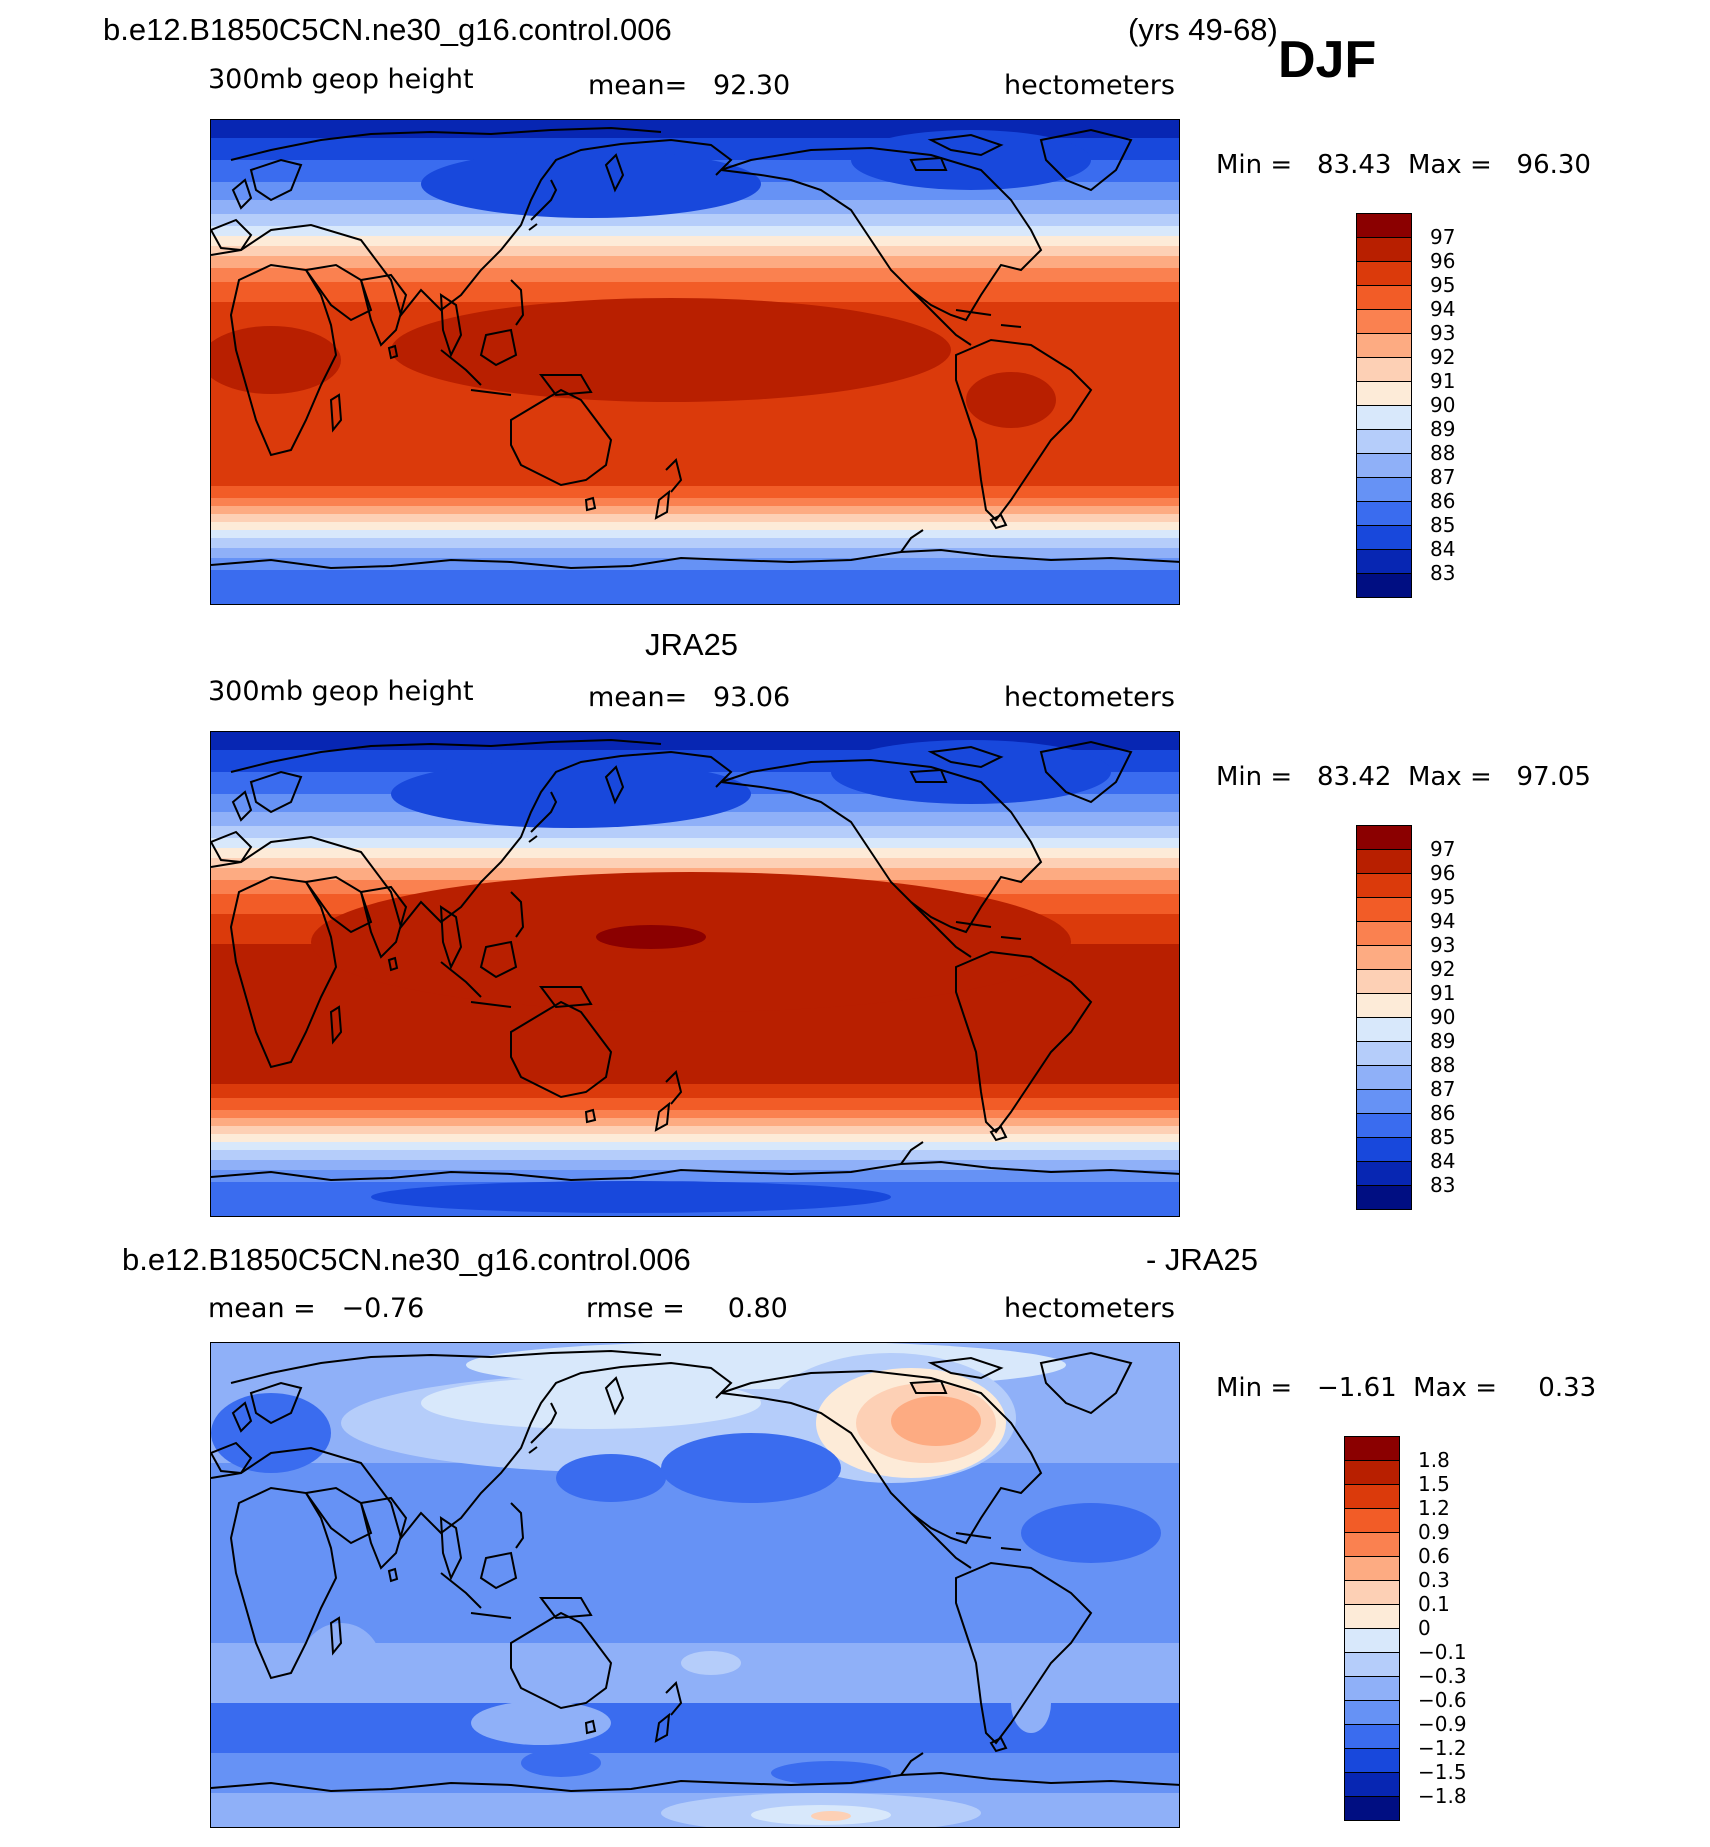  Describe the element at coordinates (341, 79) in the screenshot. I see `panel1-variable: 300mb geop height` at that location.